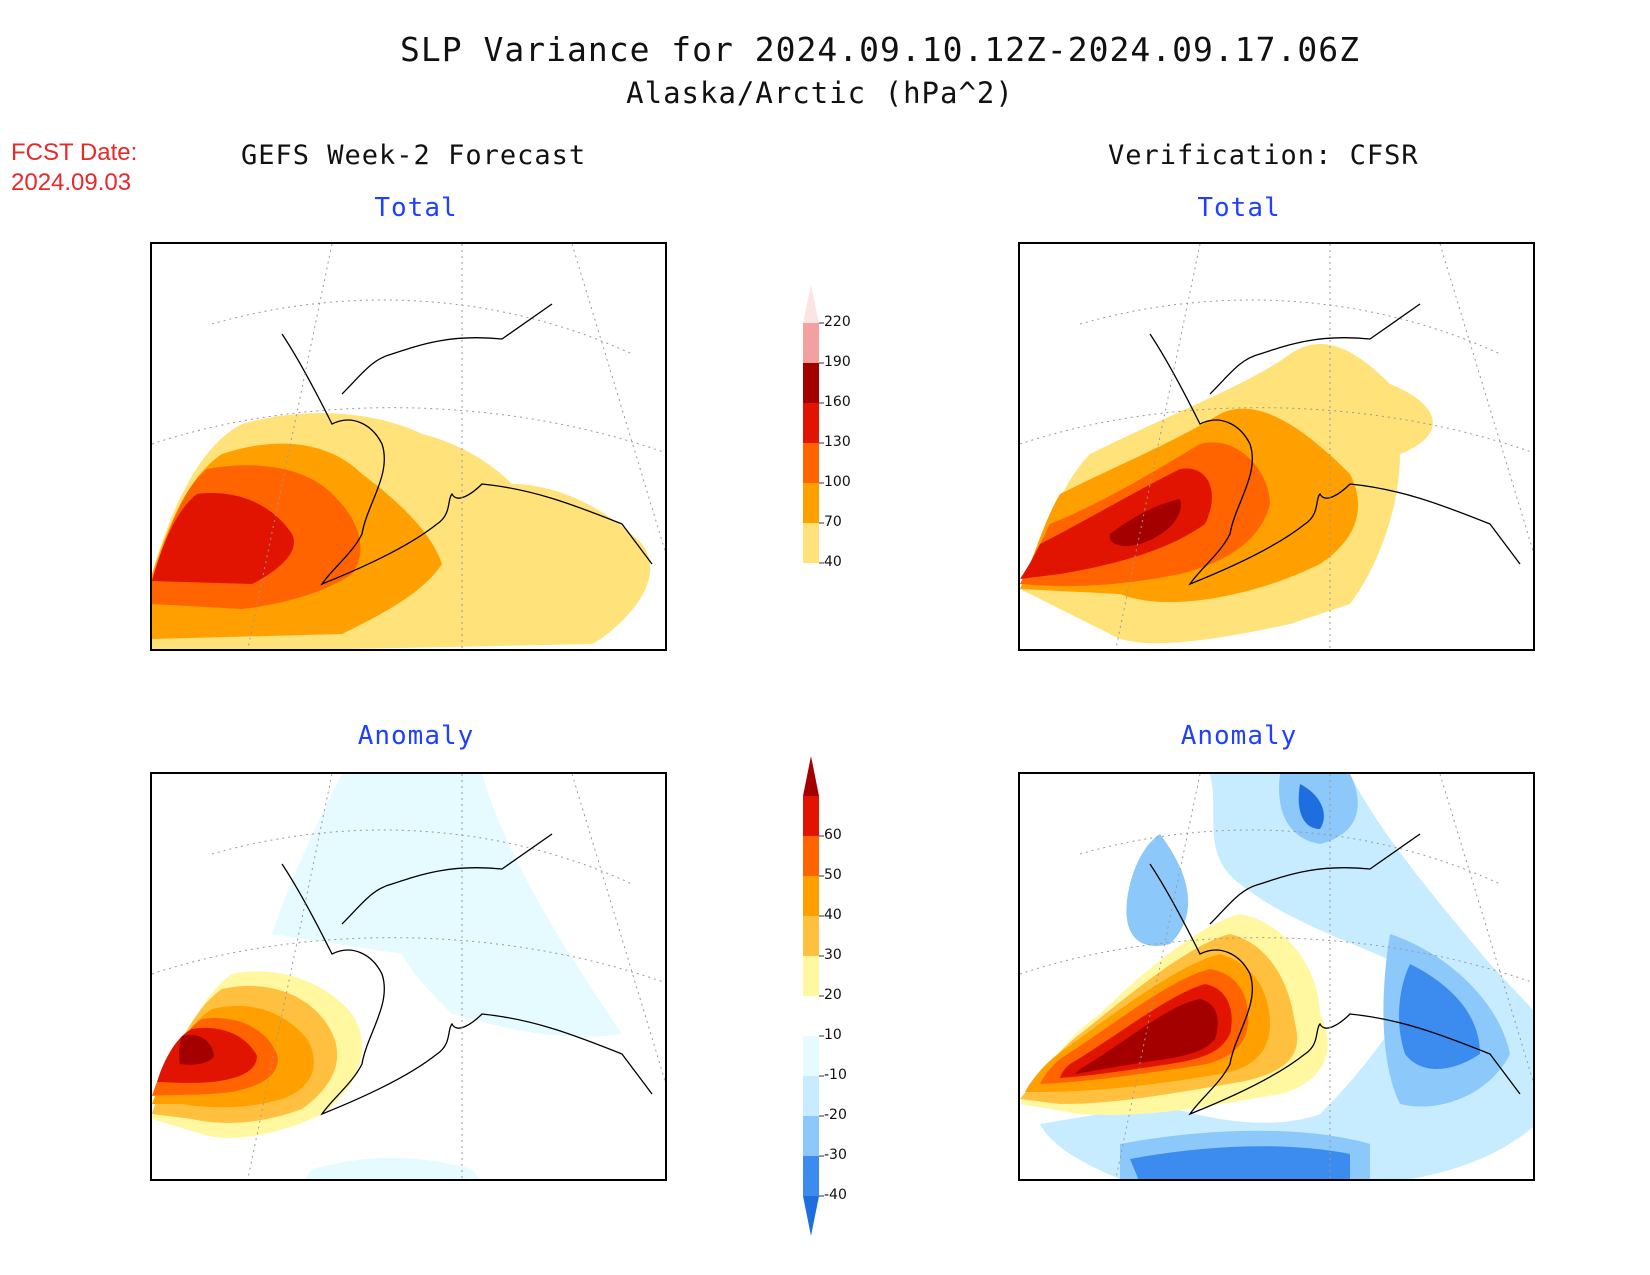  I want to click on colorbar-tick-label: 50, so click(833, 875).